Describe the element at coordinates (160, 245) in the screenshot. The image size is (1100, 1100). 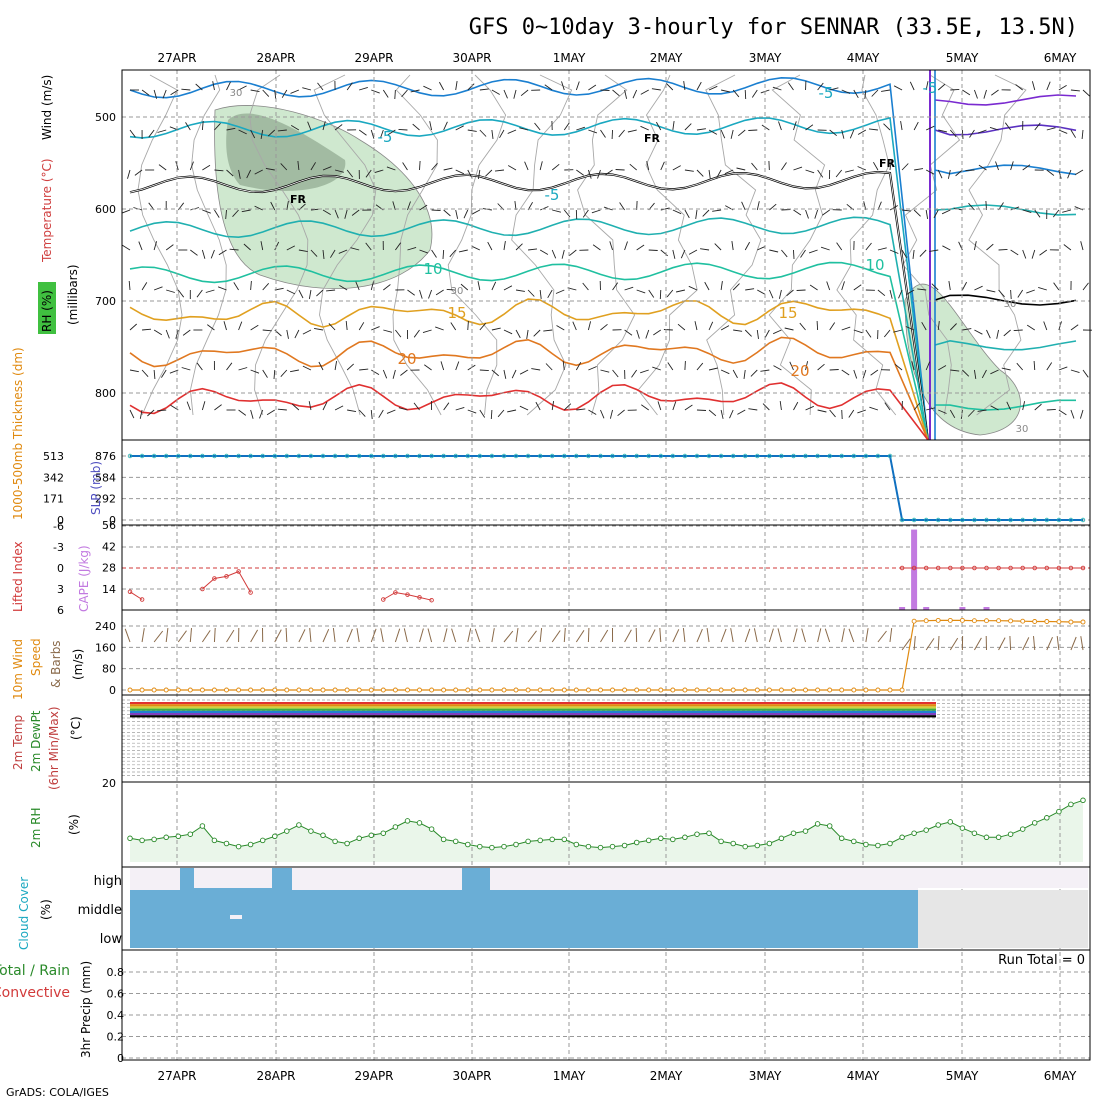
I see `rh-contour-line` at that location.